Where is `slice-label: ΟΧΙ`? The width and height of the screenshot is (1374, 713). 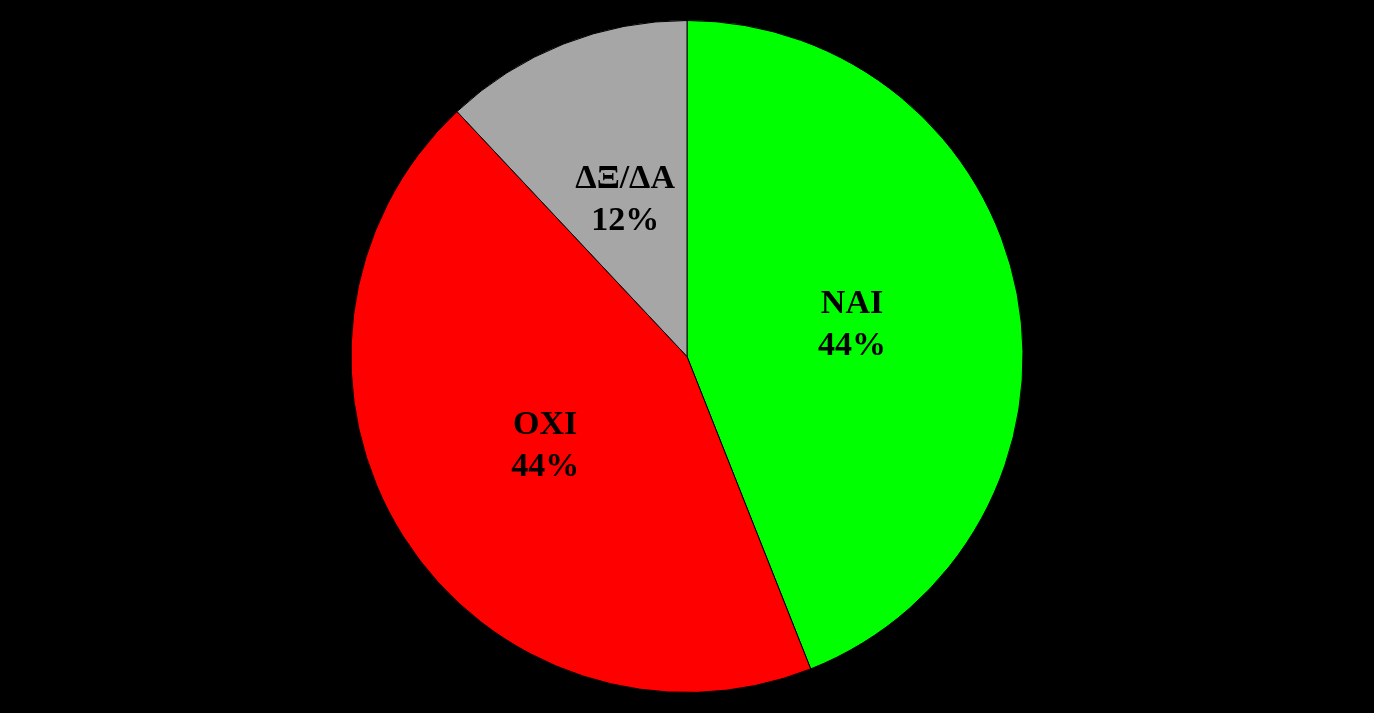 slice-label: ΟΧΙ is located at coordinates (545, 423).